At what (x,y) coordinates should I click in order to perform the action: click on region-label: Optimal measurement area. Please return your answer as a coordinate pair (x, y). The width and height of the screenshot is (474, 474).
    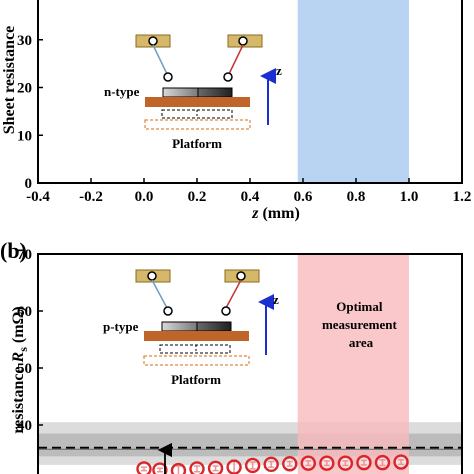
    Looking at the image, I should click on (361, 324).